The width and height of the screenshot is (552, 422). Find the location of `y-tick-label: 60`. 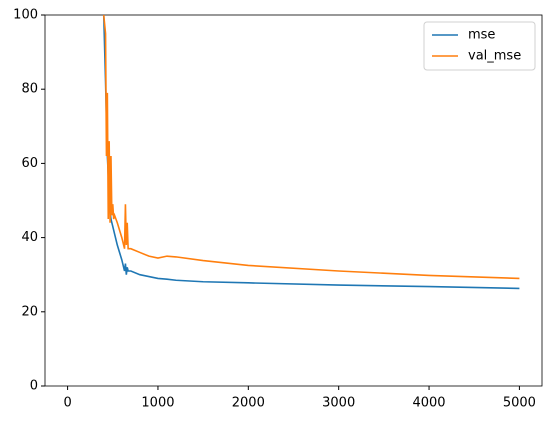

y-tick-label: 60 is located at coordinates (29, 163).